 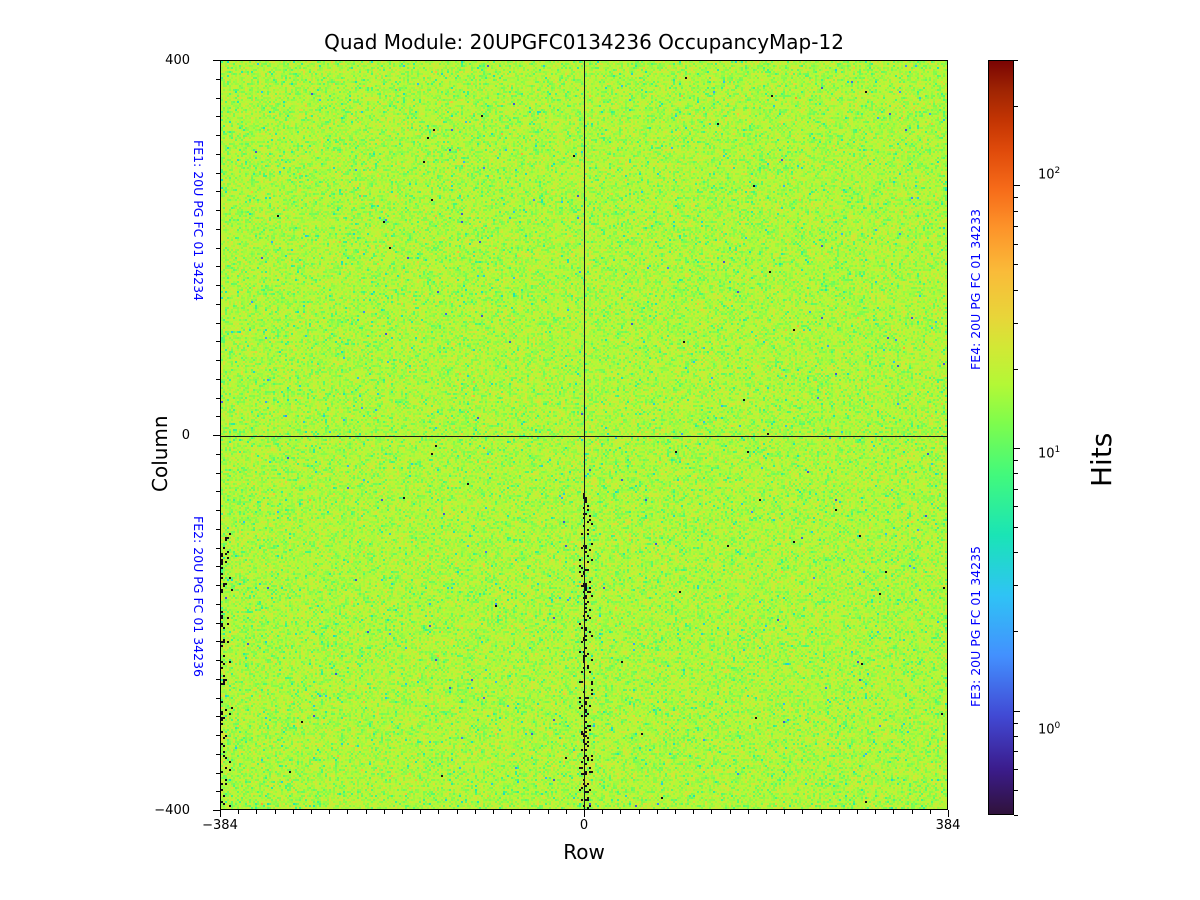 What do you see at coordinates (172, 810) in the screenshot?
I see `y-ticklabel-min: −400` at bounding box center [172, 810].